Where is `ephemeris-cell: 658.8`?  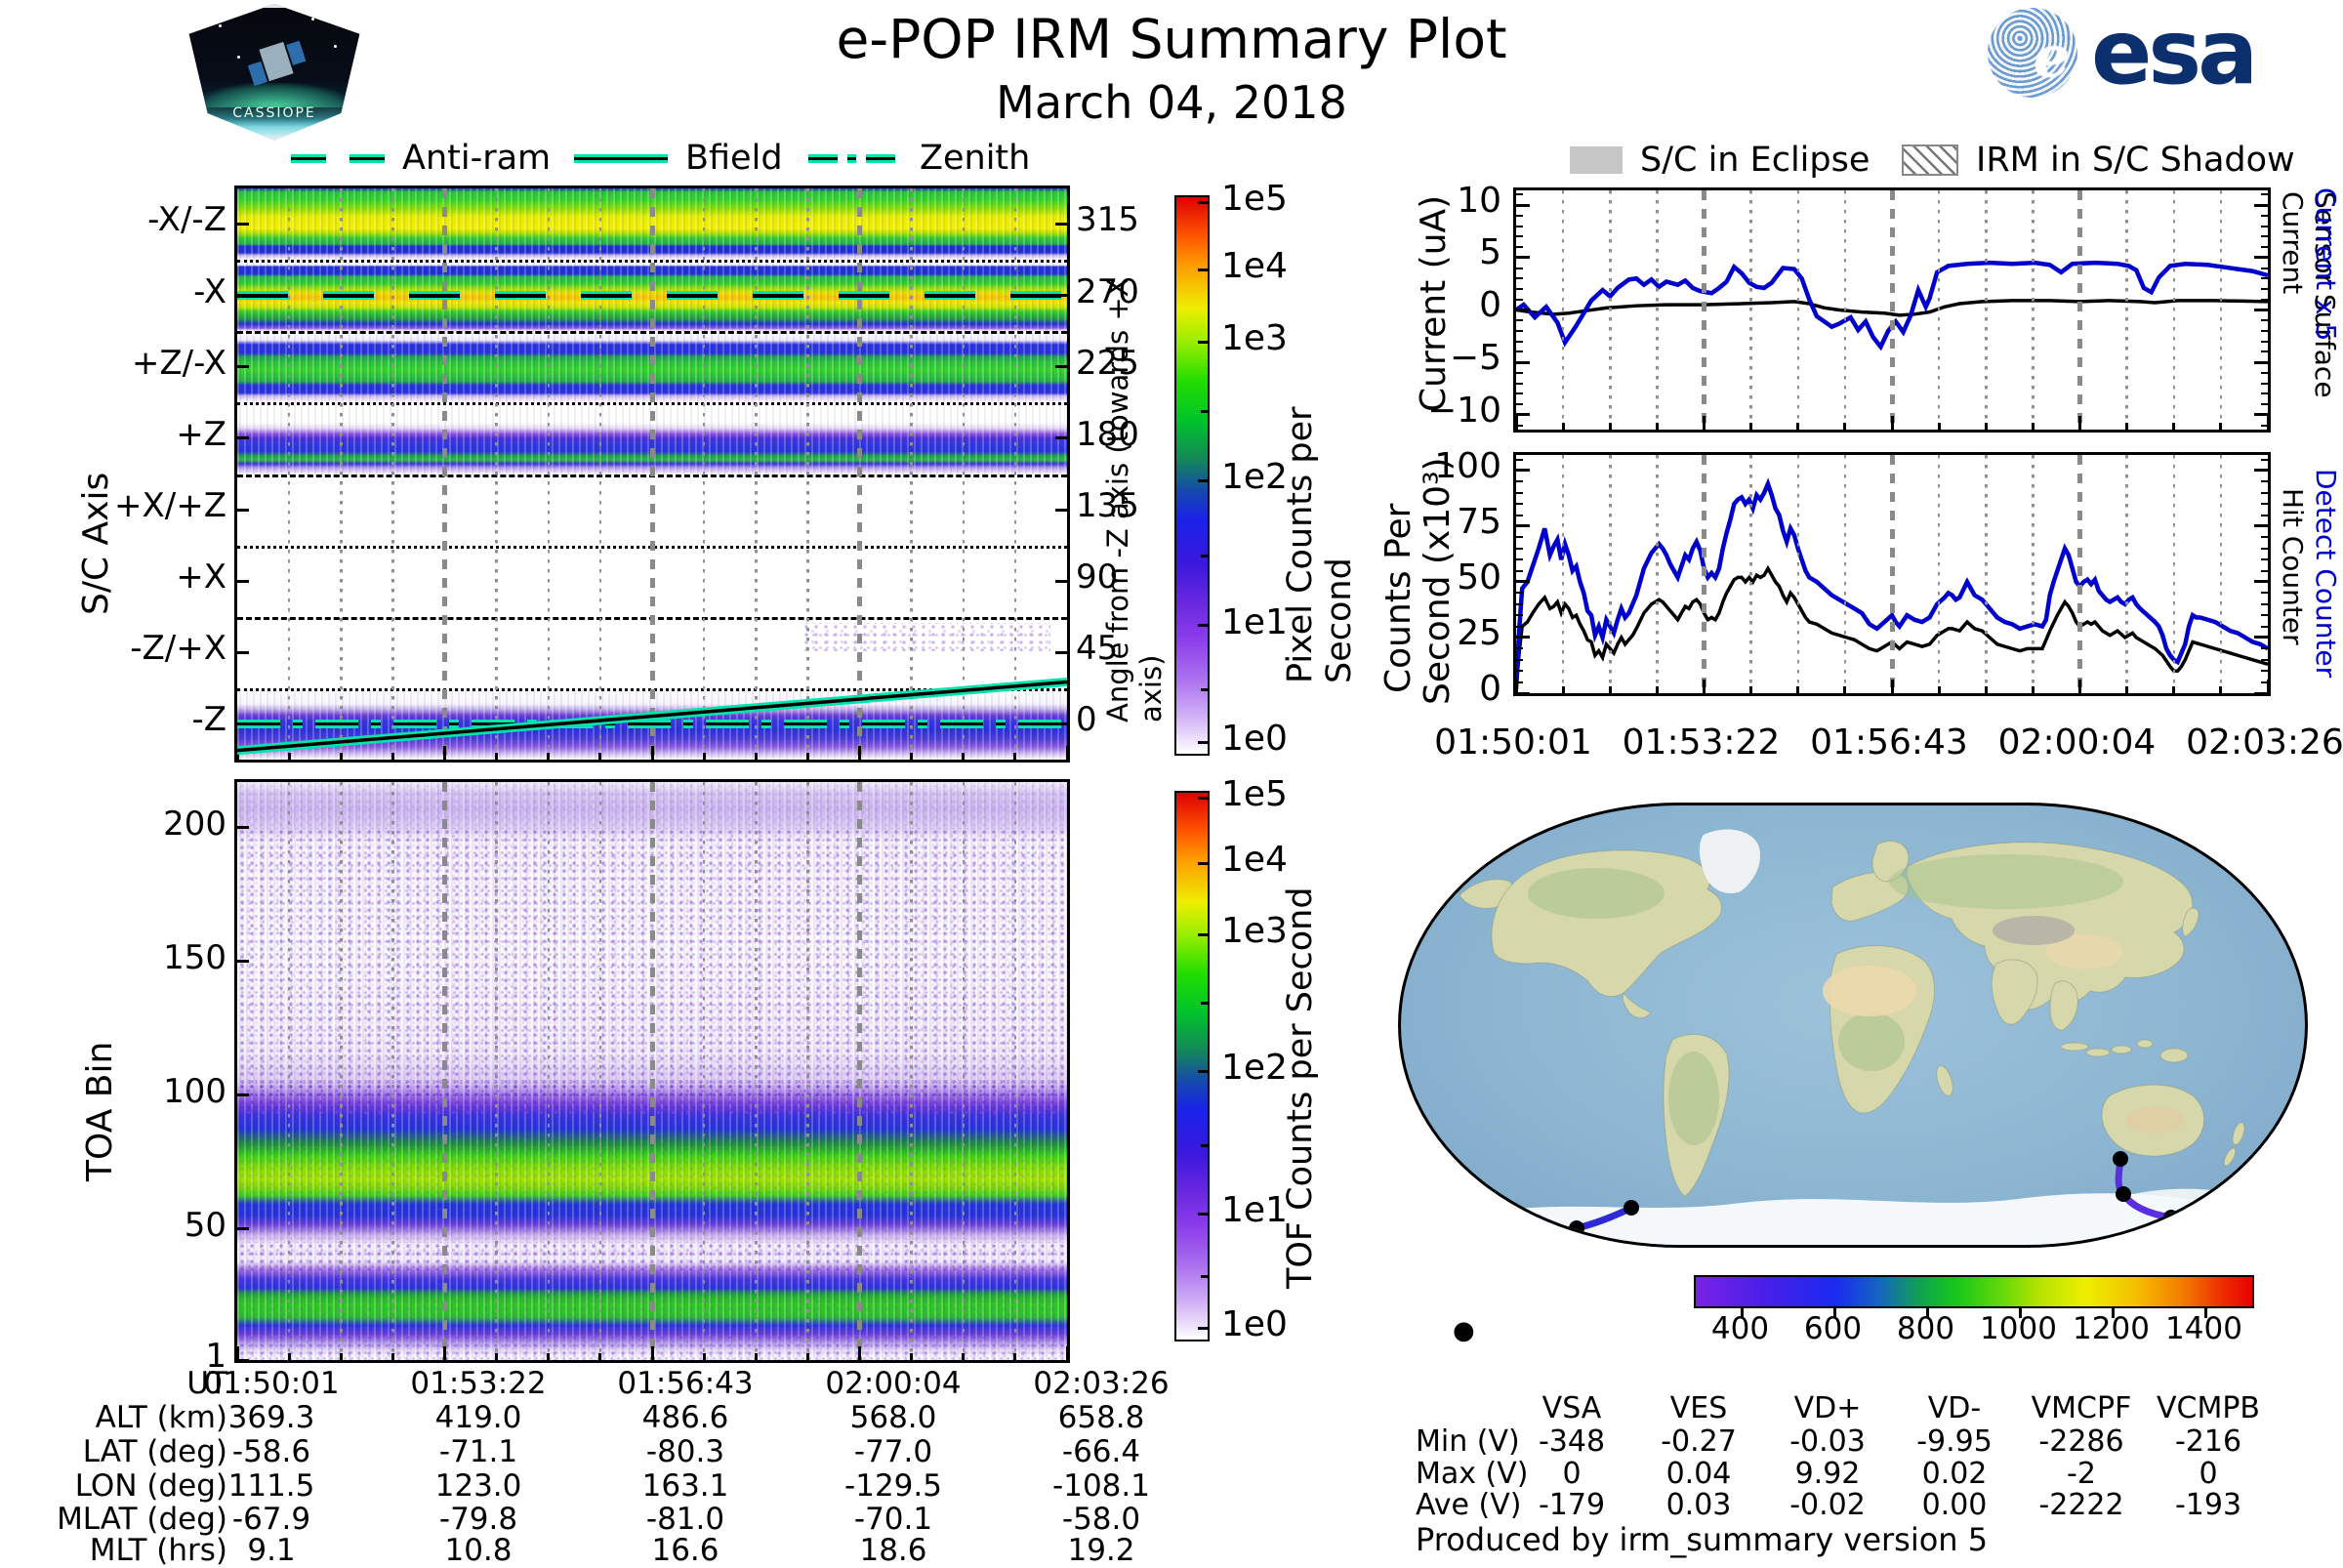 ephemeris-cell: 658.8 is located at coordinates (1101, 1418).